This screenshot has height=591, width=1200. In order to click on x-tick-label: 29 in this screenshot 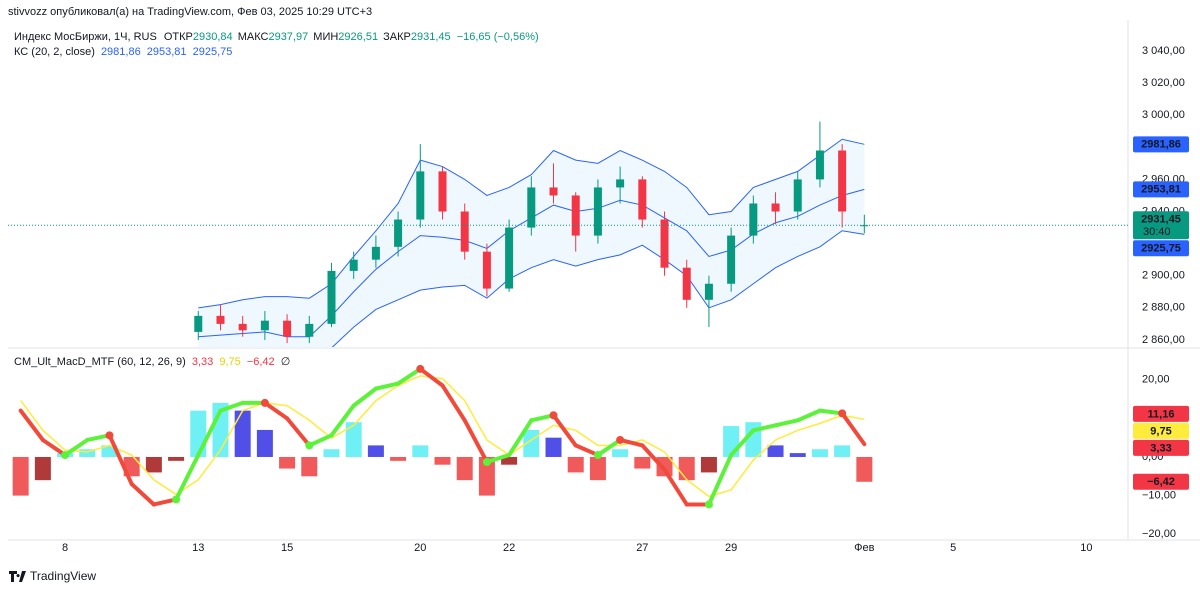, I will do `click(731, 548)`.